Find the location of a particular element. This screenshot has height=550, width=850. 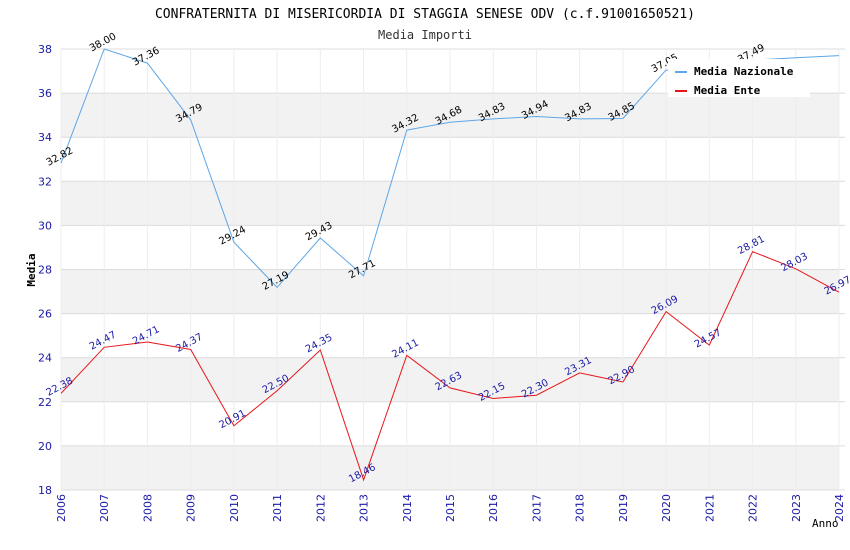

y-tick-label: 32 is located at coordinates (45, 181).